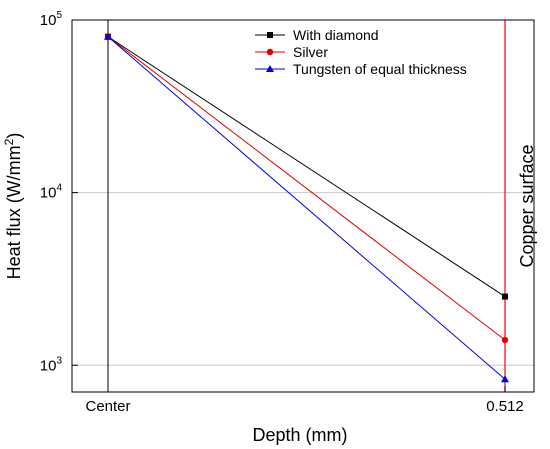  What do you see at coordinates (310, 52) in the screenshot?
I see `legend-label-1: Silver` at bounding box center [310, 52].